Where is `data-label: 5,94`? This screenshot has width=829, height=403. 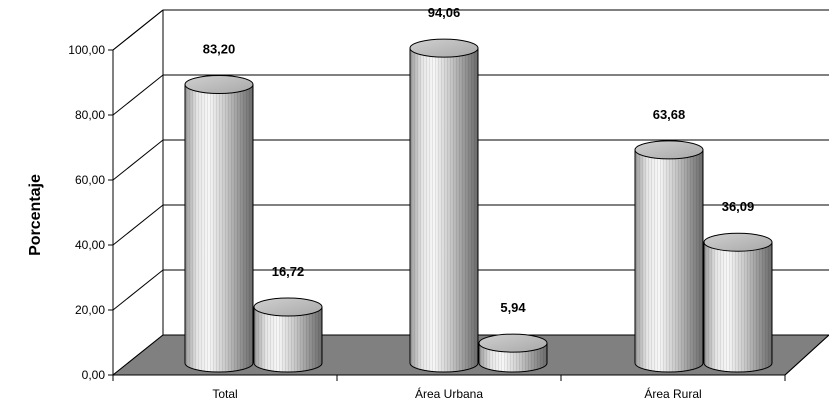 data-label: 5,94 is located at coordinates (513, 307).